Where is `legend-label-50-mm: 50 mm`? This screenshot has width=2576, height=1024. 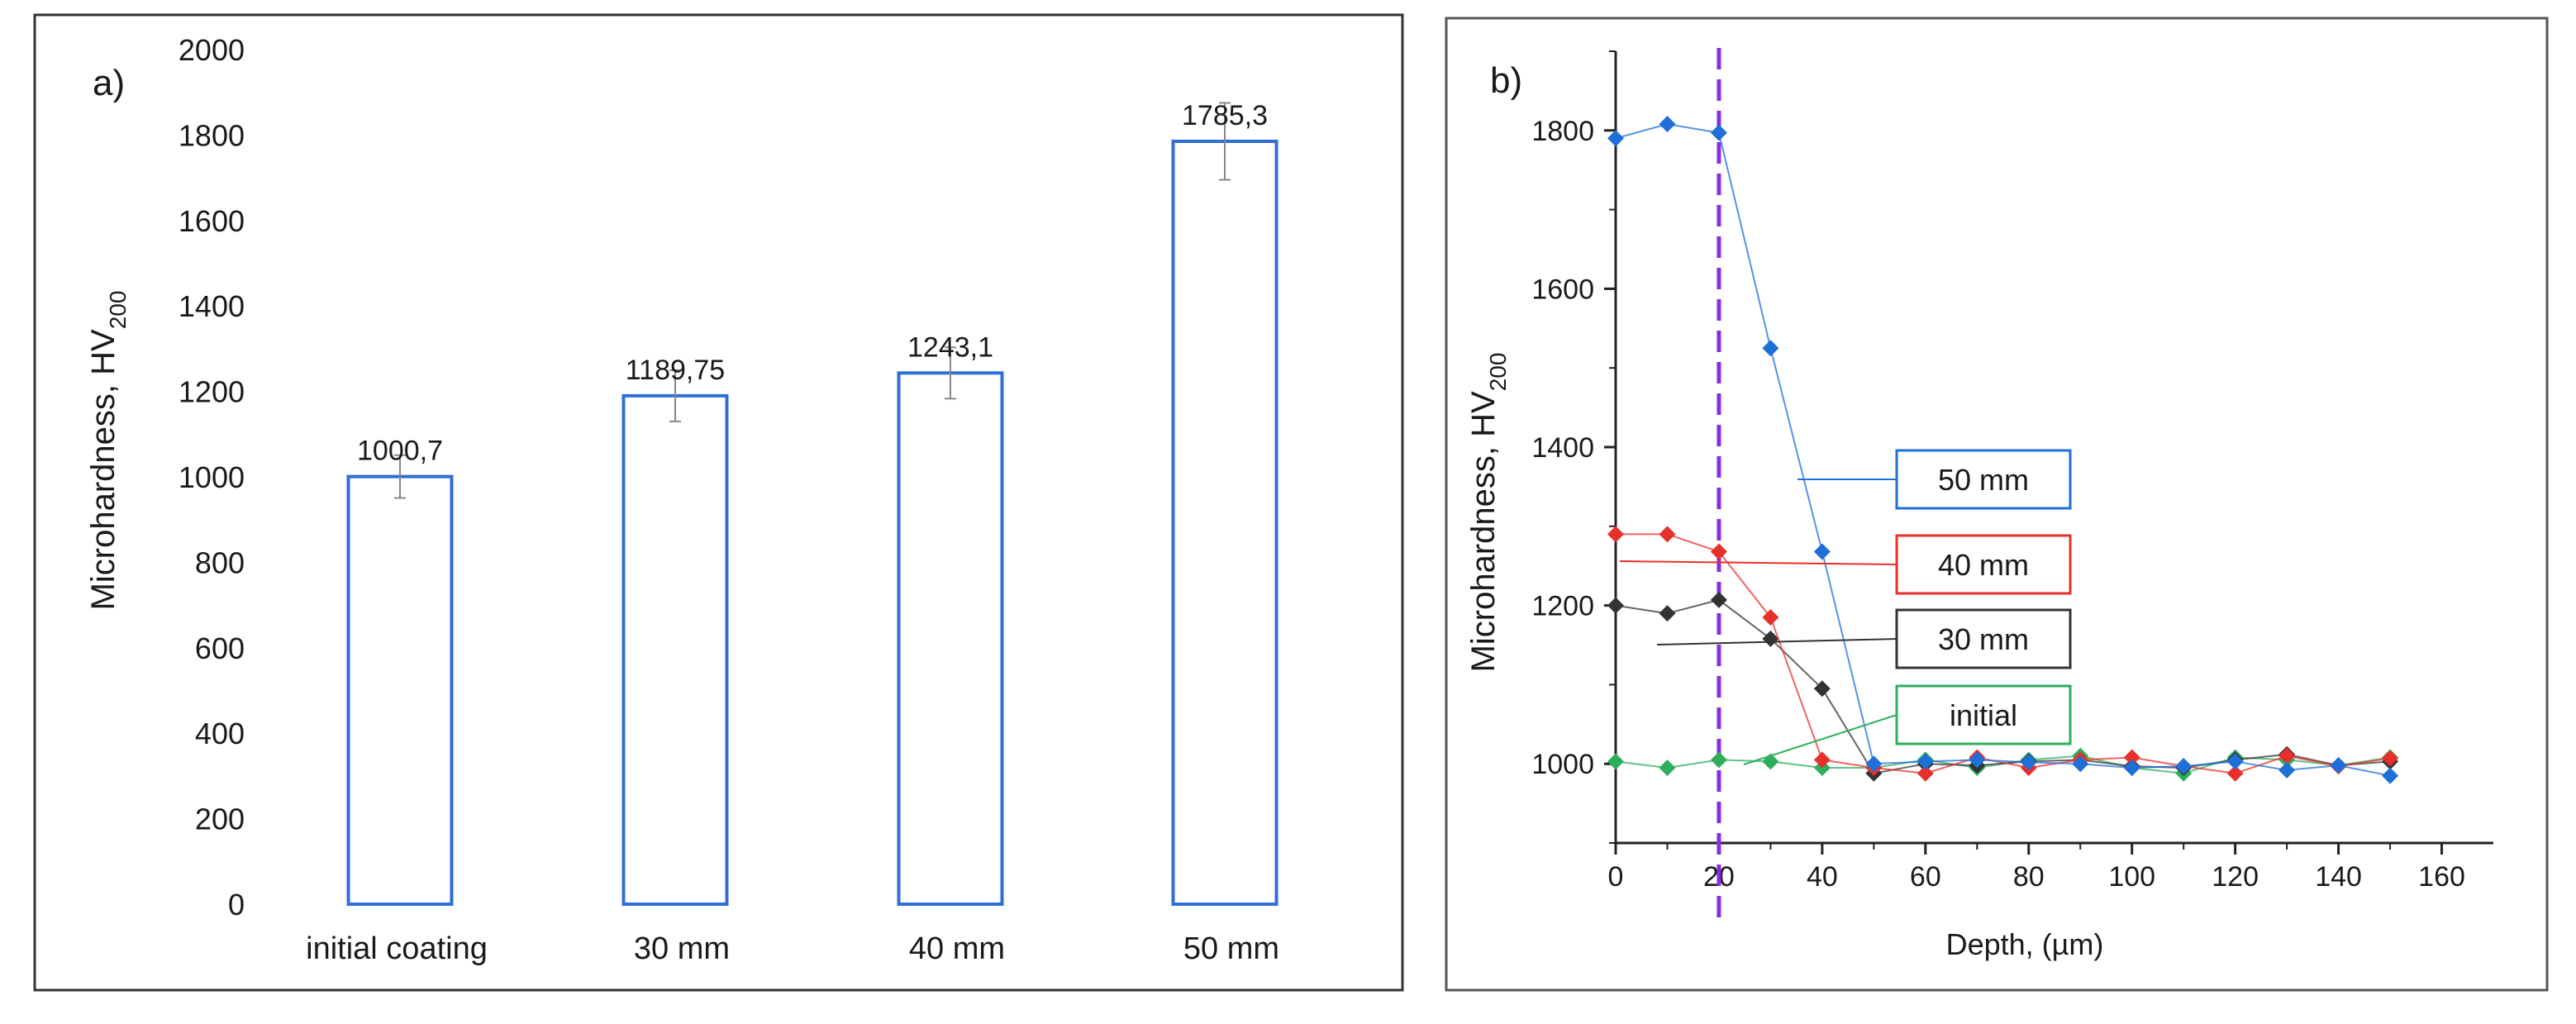
legend-label-50-mm: 50 mm is located at coordinates (1984, 480).